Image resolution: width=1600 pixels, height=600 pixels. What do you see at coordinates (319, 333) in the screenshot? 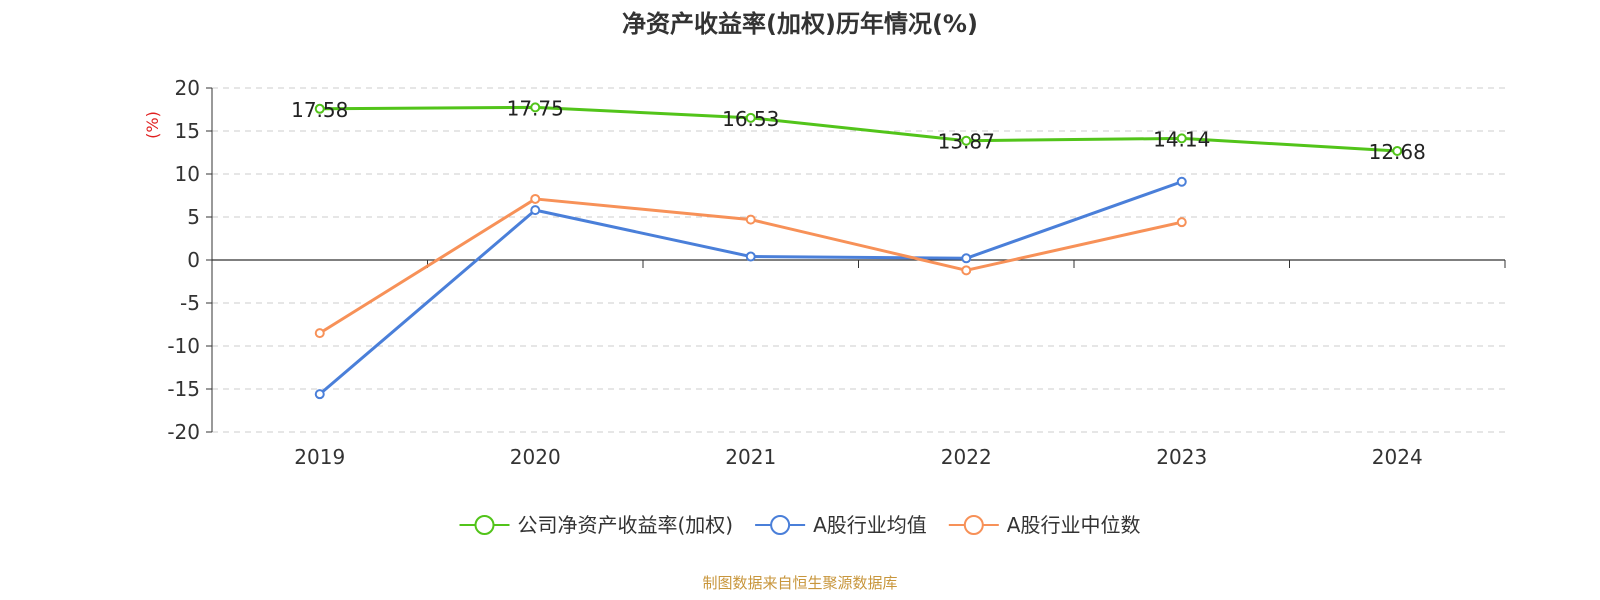
I see `series-2-point-2019` at bounding box center [319, 333].